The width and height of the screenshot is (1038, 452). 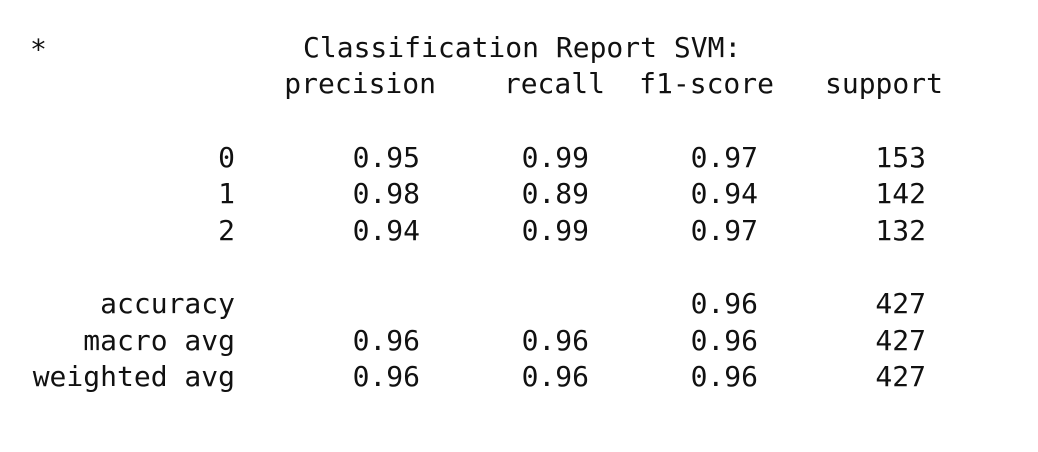 What do you see at coordinates (706, 83) in the screenshot?
I see `header-f1-score: f1-score` at bounding box center [706, 83].